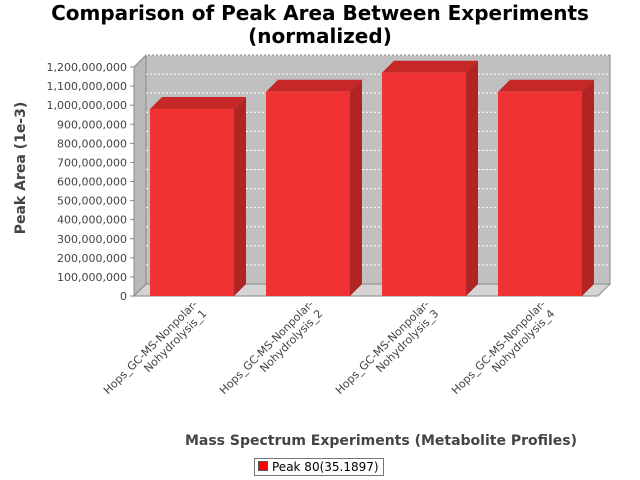 The height and width of the screenshot is (480, 640). I want to click on x-tick-label: Hops_GC-MS-Nonpolar-Nohydrolysis_4, so click(503, 352).